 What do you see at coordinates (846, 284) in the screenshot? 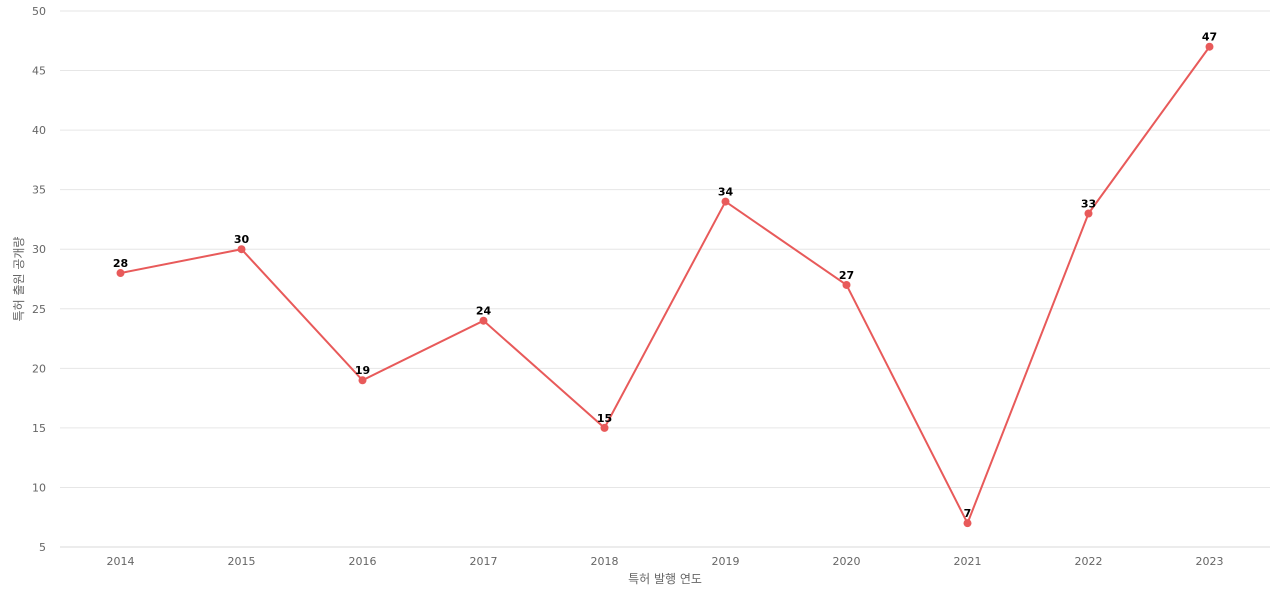
I see `data-point-2020` at bounding box center [846, 284].